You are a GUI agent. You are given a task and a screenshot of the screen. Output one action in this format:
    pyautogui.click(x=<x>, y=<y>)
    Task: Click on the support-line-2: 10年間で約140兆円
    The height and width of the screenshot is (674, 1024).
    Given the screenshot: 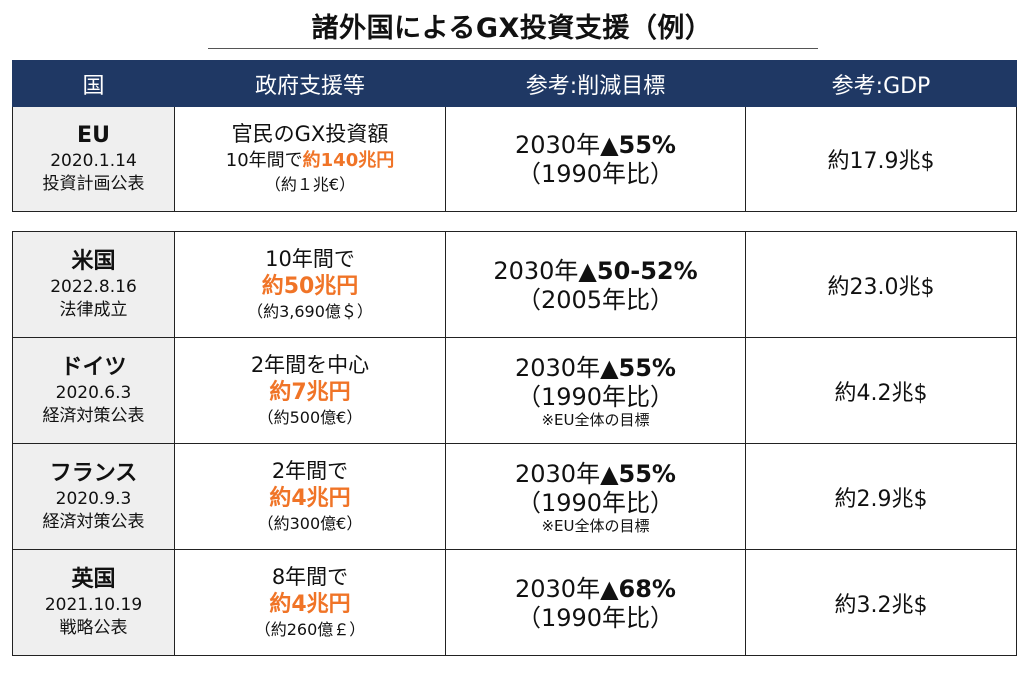 What is the action you would take?
    pyautogui.click(x=310, y=160)
    